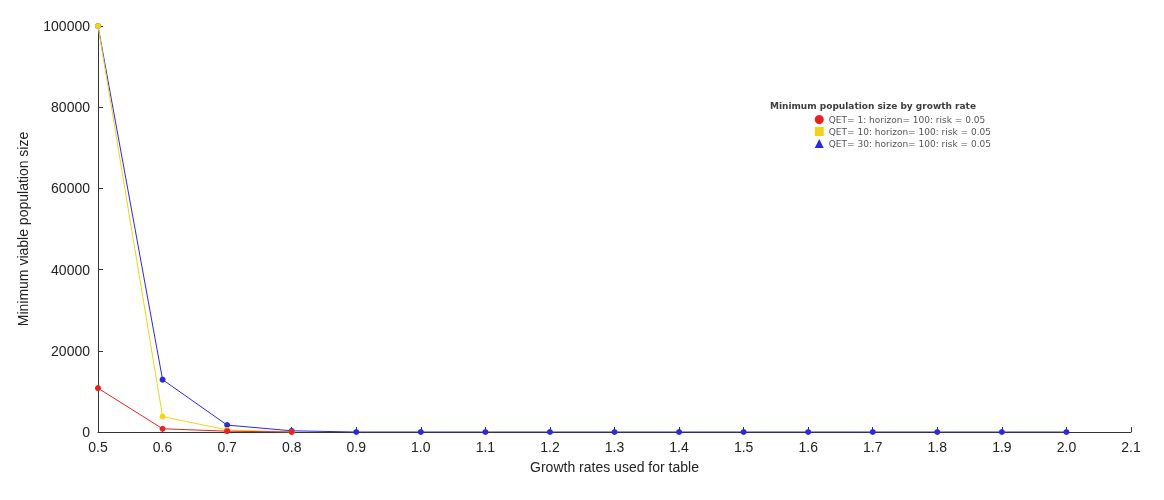 The image size is (1164, 500). What do you see at coordinates (808, 447) in the screenshot?
I see `x-tick-label: 1.6` at bounding box center [808, 447].